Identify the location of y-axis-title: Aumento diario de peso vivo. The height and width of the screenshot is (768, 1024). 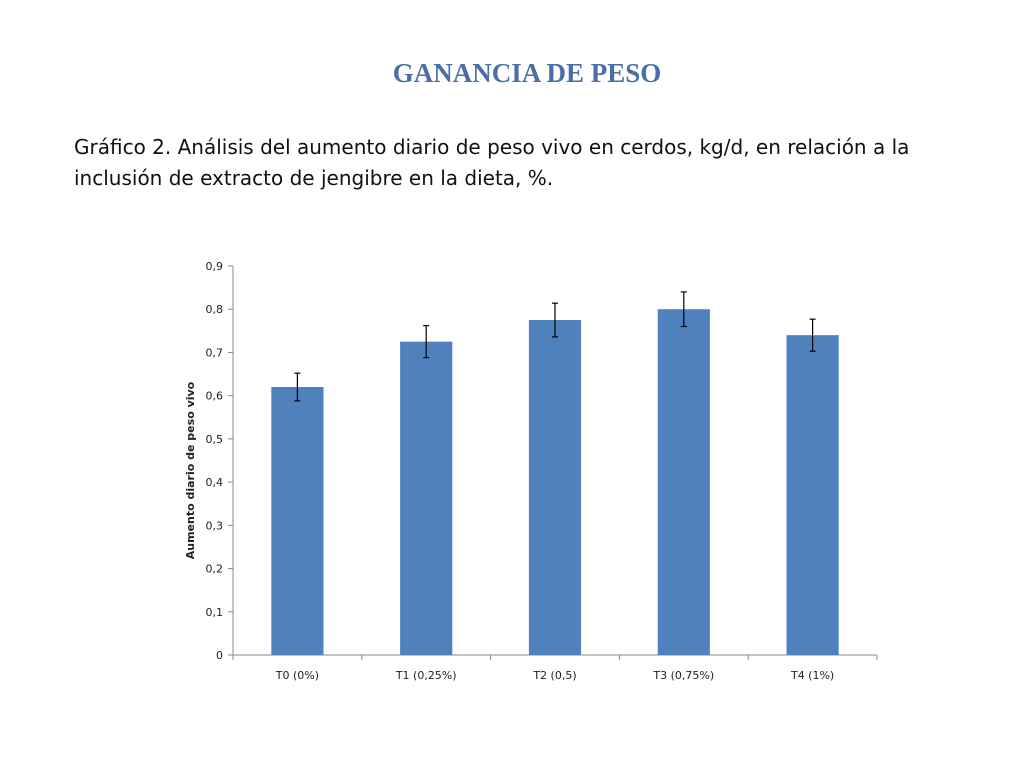
(190, 470).